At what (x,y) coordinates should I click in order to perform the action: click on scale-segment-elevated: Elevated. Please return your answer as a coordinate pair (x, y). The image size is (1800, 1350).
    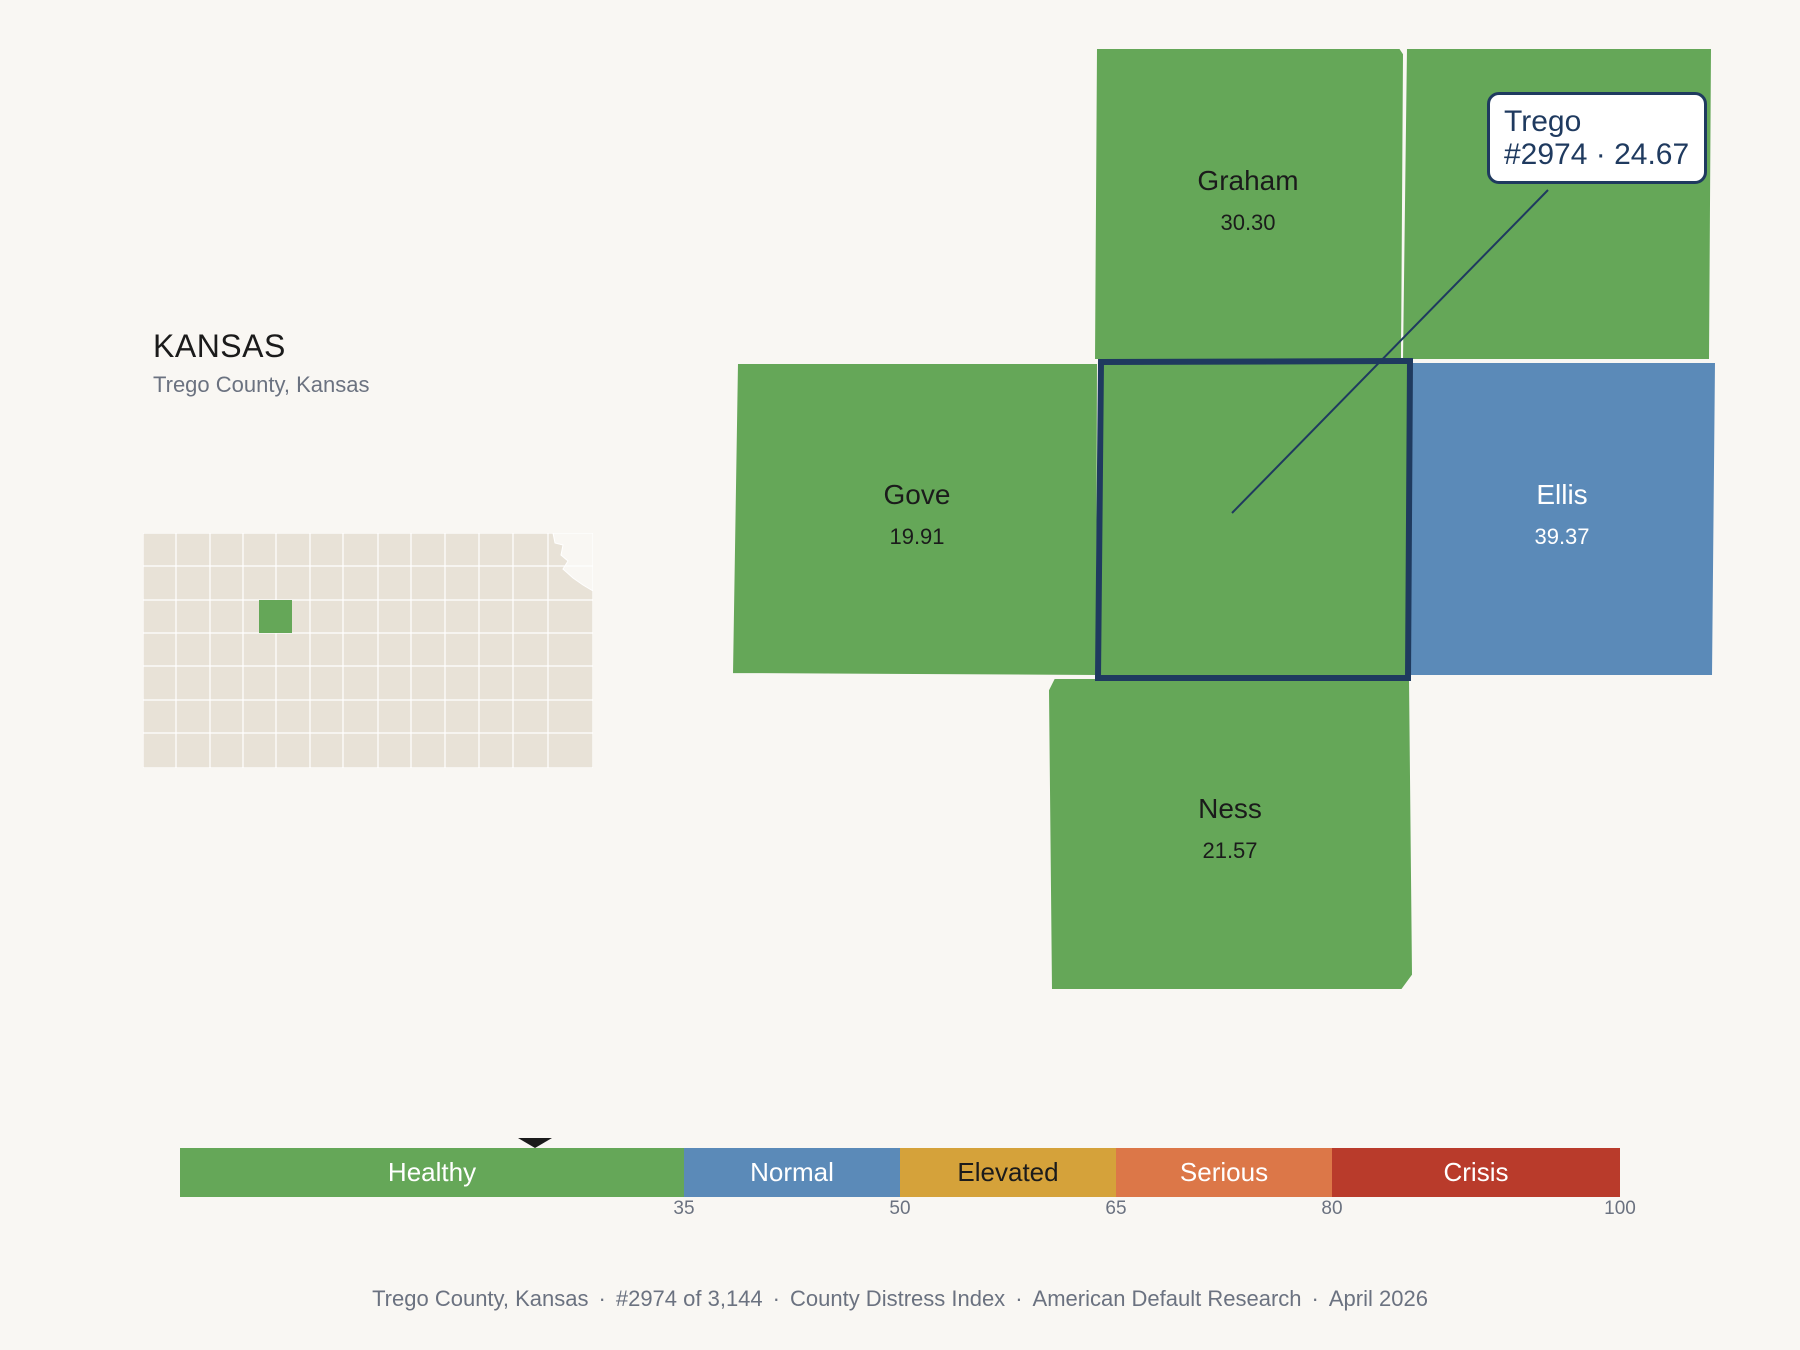
    Looking at the image, I should click on (1008, 1172).